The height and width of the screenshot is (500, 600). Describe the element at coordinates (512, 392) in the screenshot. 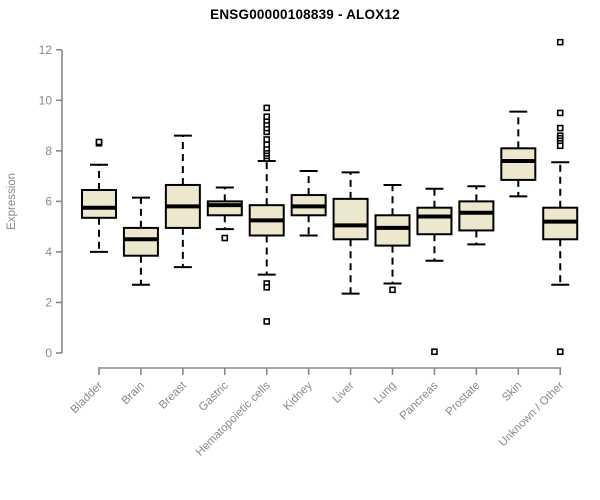

I see `x-tick-label: Skin` at that location.